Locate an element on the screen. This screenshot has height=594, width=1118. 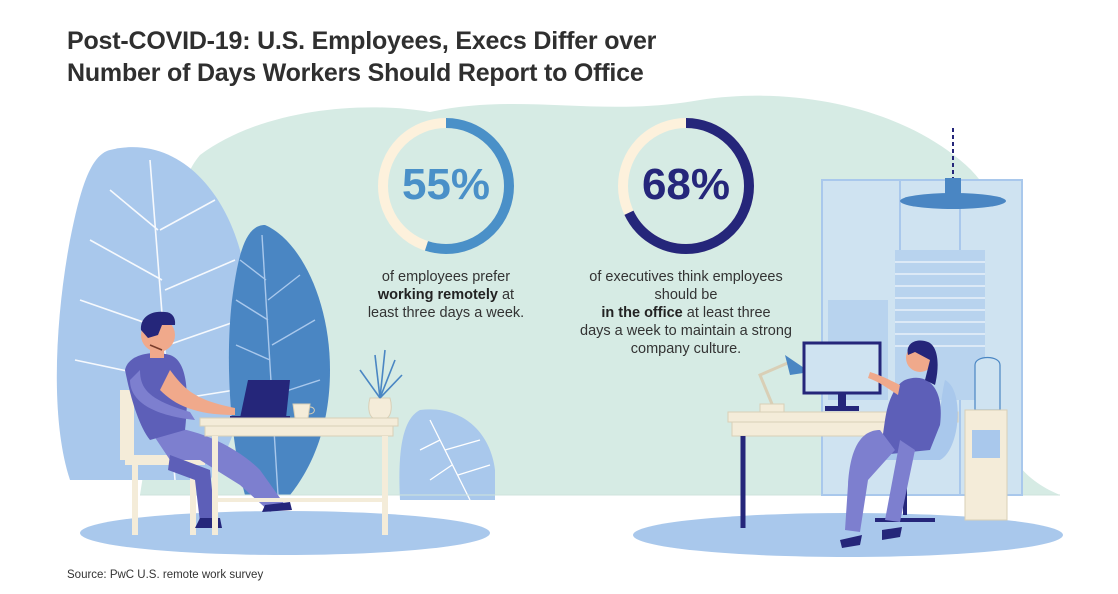
stat-2-percent: 68% is located at coordinates (686, 184).